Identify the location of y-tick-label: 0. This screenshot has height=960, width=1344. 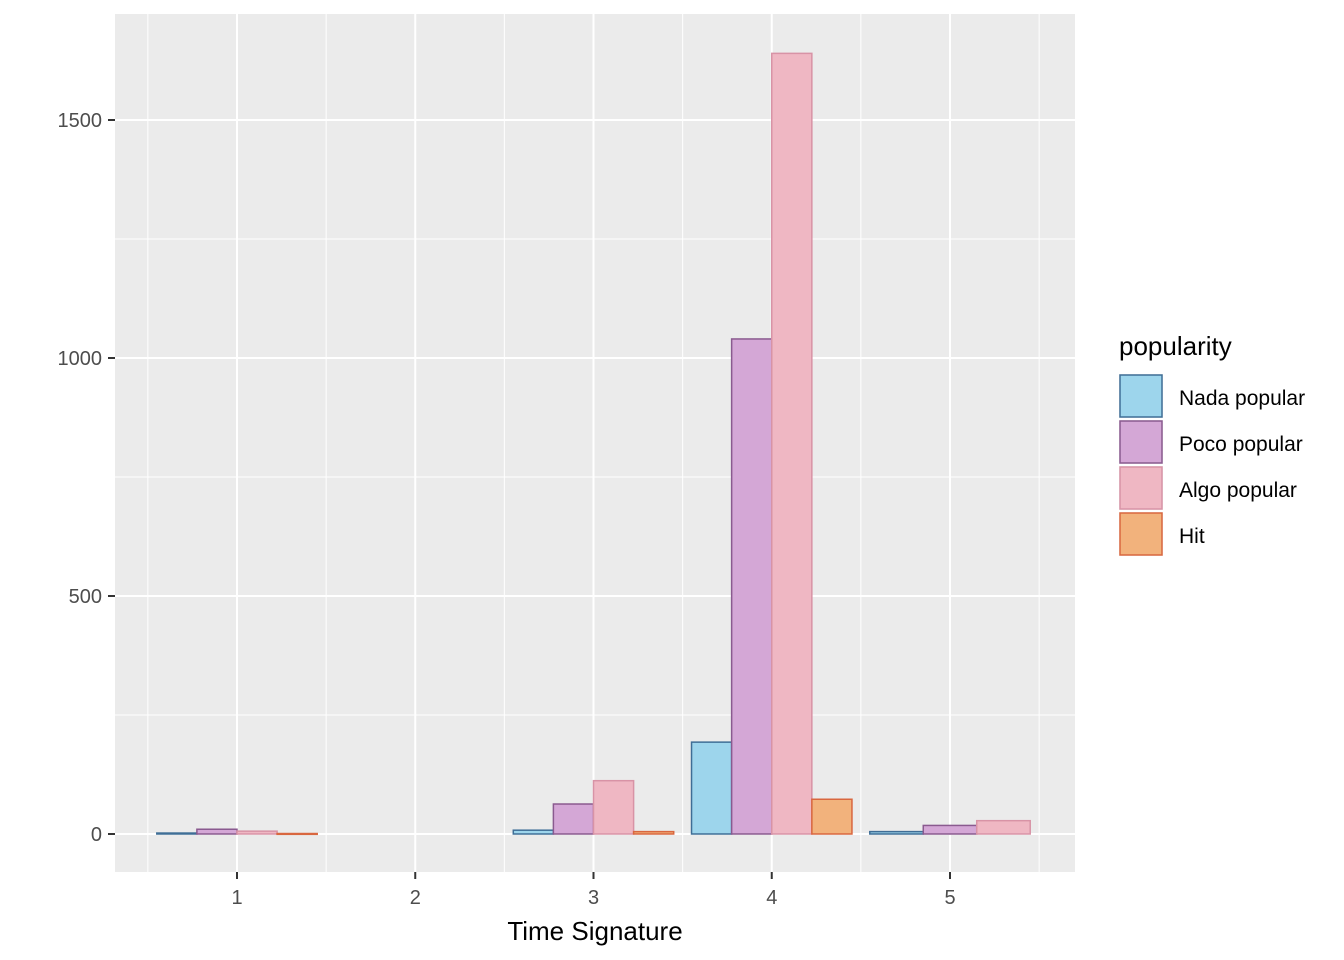
(96, 835).